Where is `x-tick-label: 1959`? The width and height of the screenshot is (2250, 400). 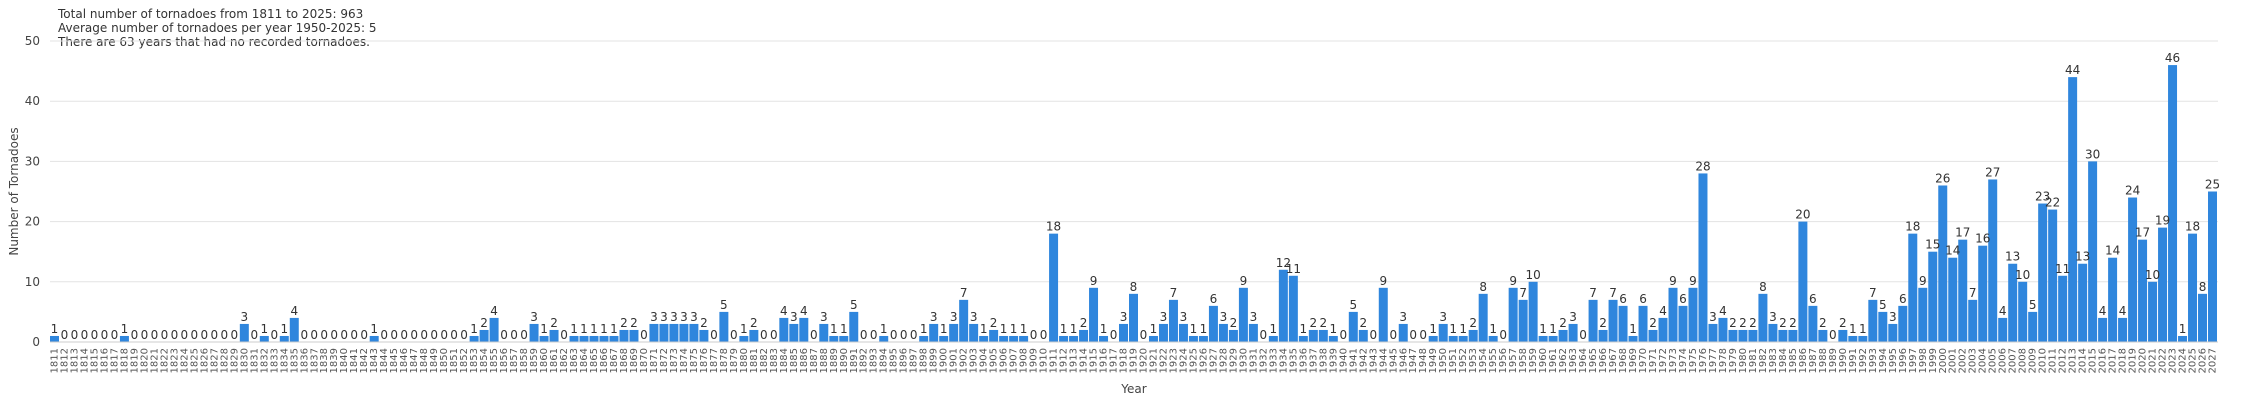
x-tick-label: 1959 is located at coordinates (1533, 360).